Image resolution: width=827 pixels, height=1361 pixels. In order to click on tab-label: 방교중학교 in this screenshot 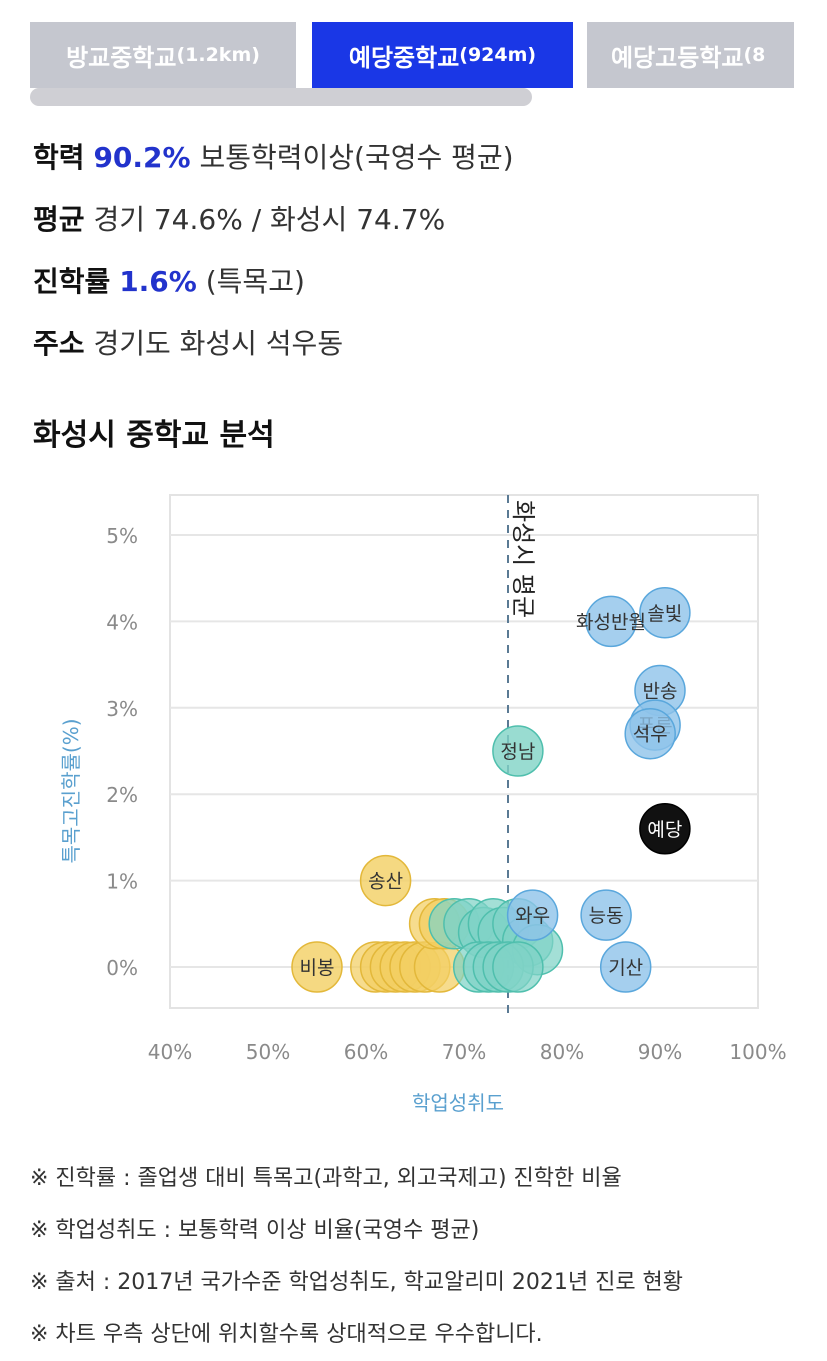, I will do `click(121, 57)`.